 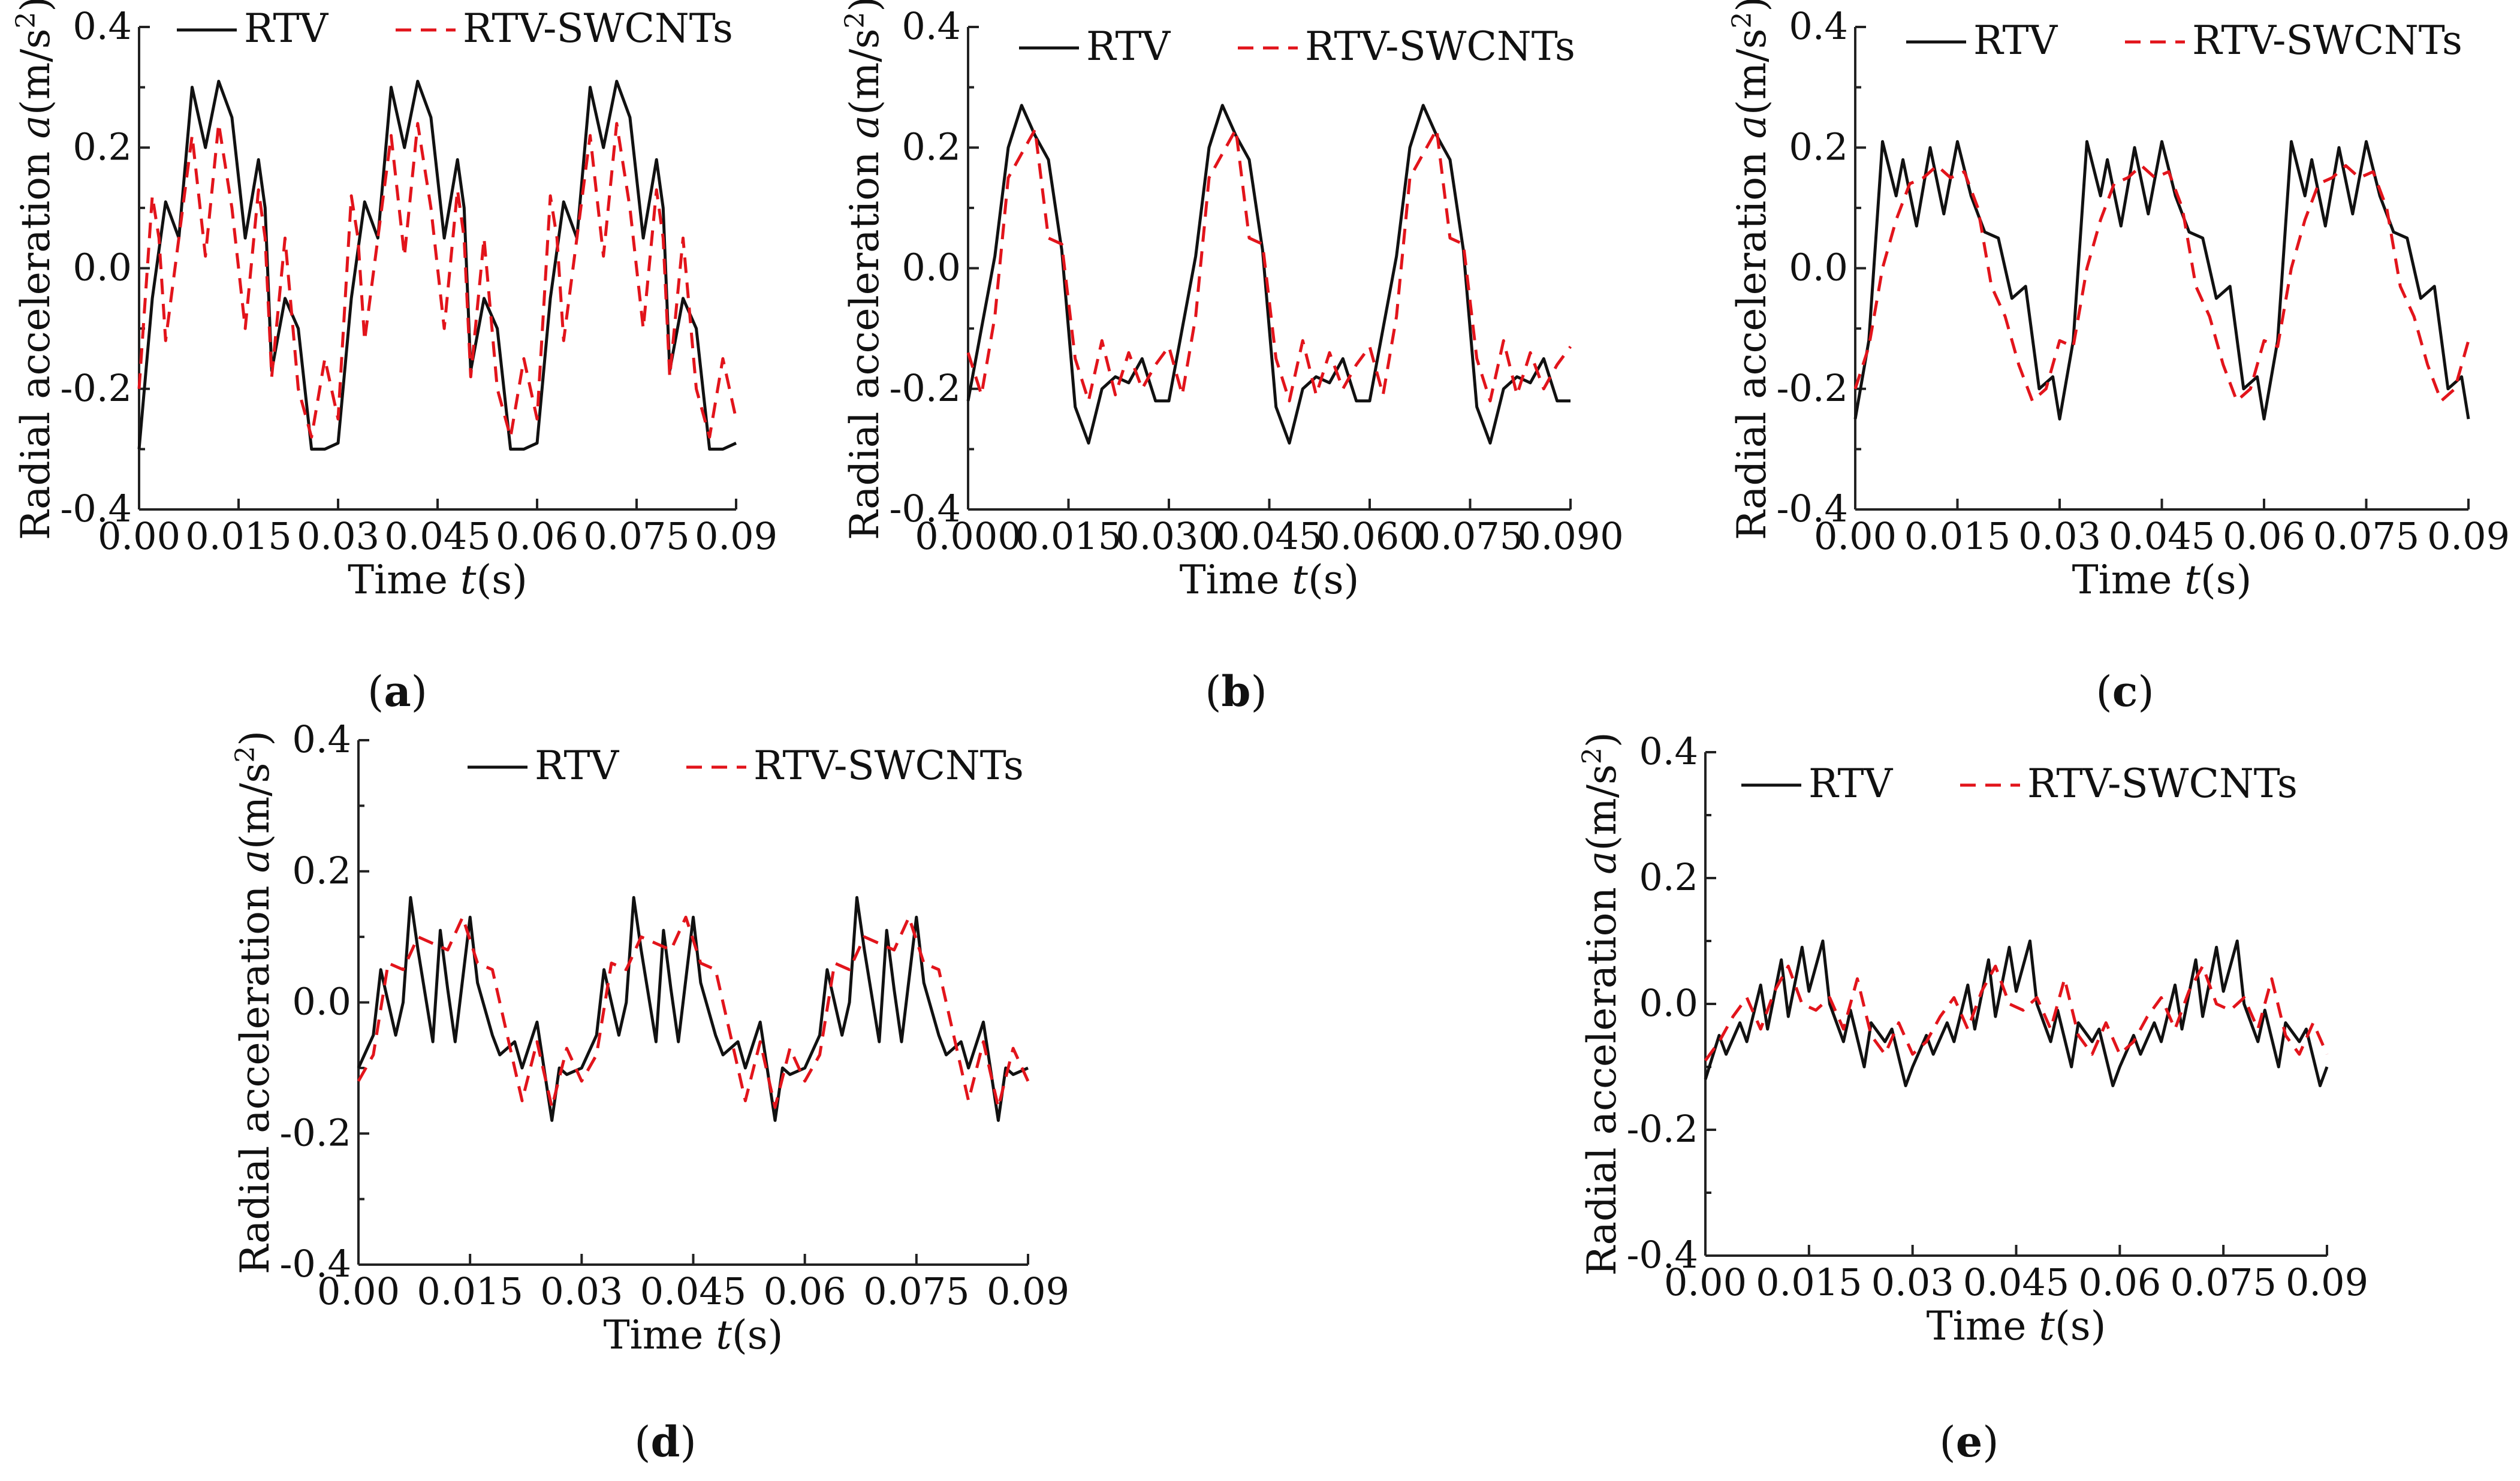 I want to click on panel-caption: (e), so click(x=1968, y=1442).